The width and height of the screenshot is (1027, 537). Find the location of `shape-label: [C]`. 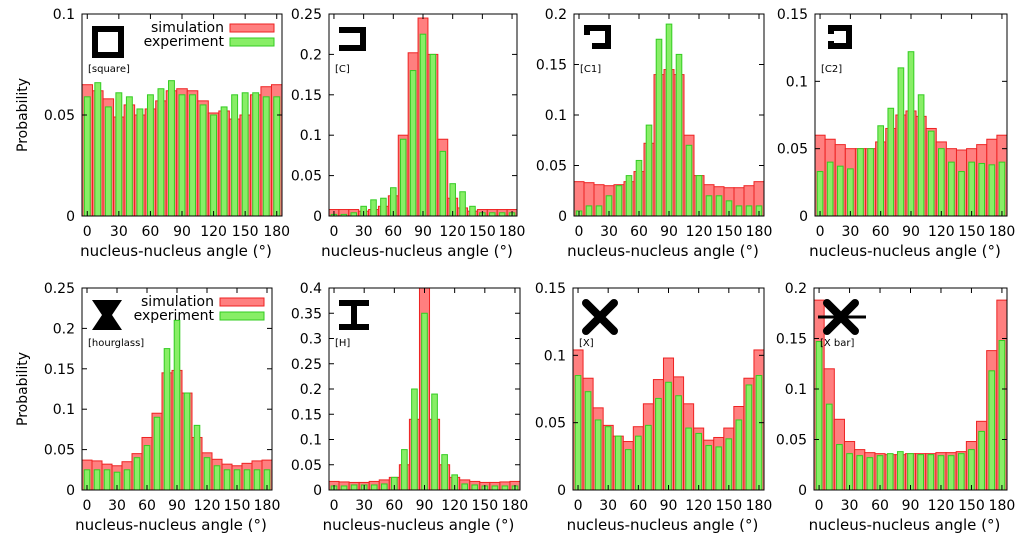

shape-label: [C] is located at coordinates (342, 69).